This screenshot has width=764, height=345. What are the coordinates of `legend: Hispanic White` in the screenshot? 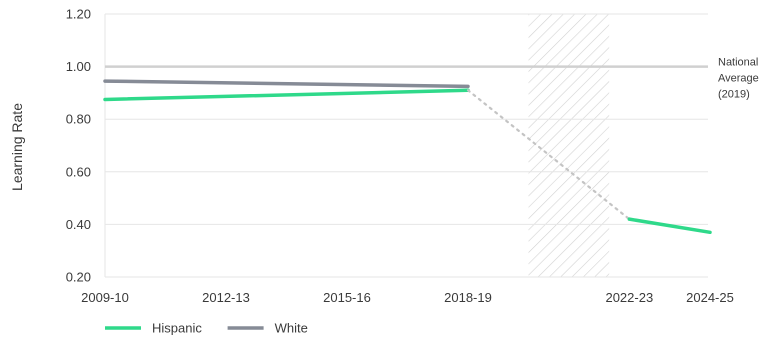 It's located at (206, 328).